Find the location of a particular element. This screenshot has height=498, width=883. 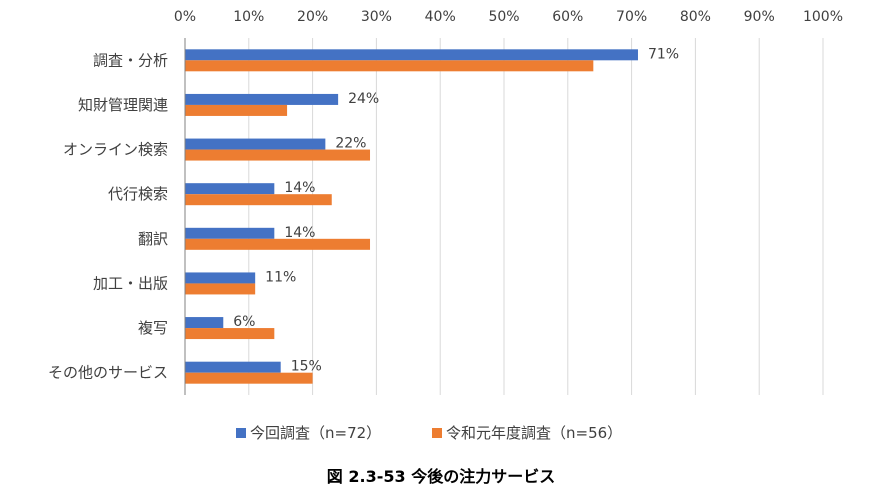

data-label: 15% is located at coordinates (306, 367).